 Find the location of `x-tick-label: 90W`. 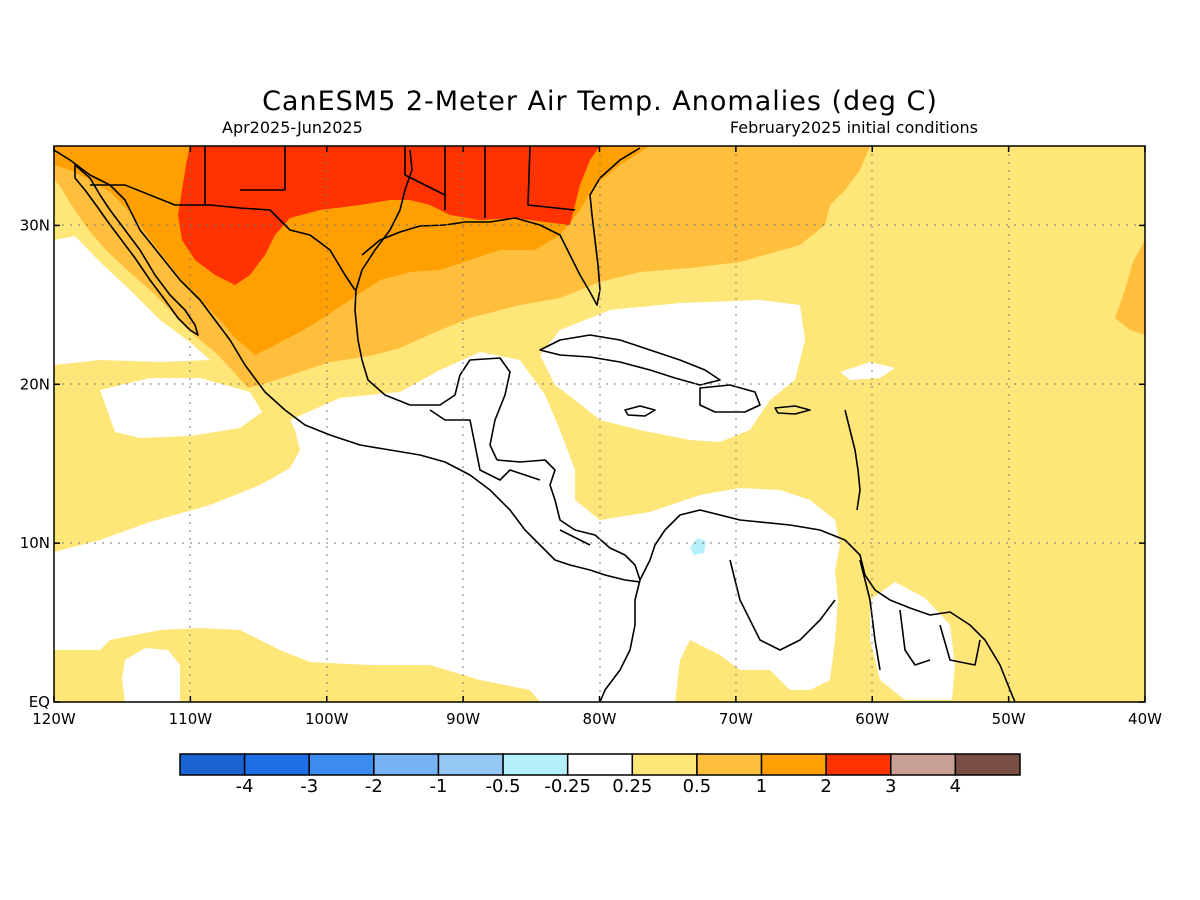

x-tick-label: 90W is located at coordinates (463, 719).